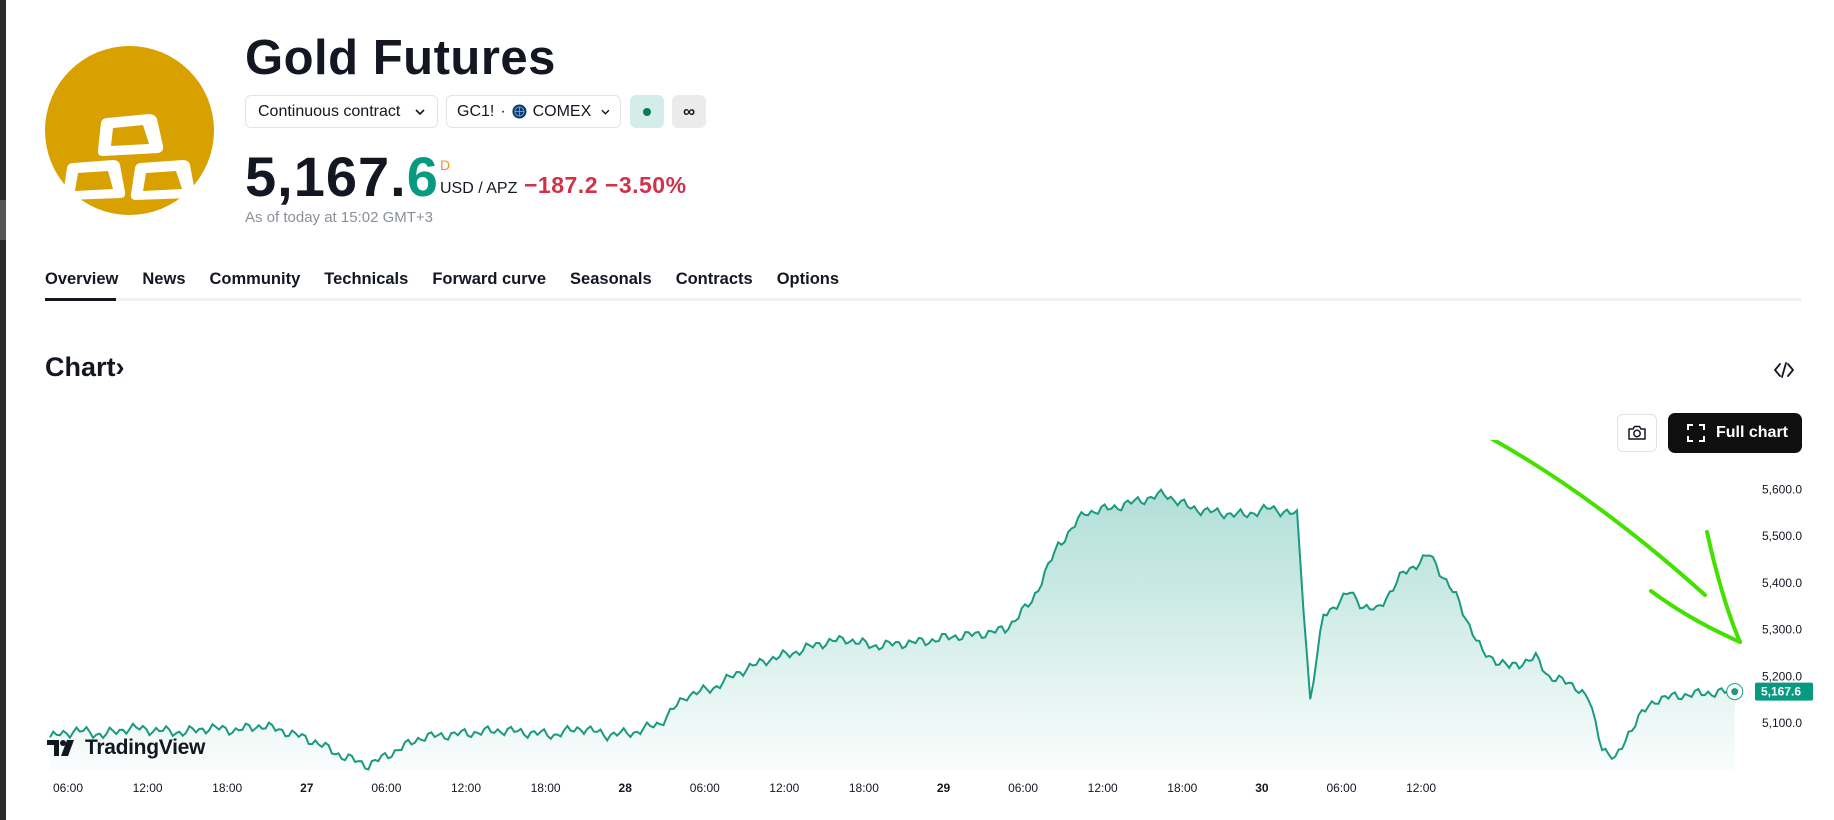 This screenshot has height=820, width=1834. I want to click on y-tick-label: 5,100.0, so click(1782, 723).